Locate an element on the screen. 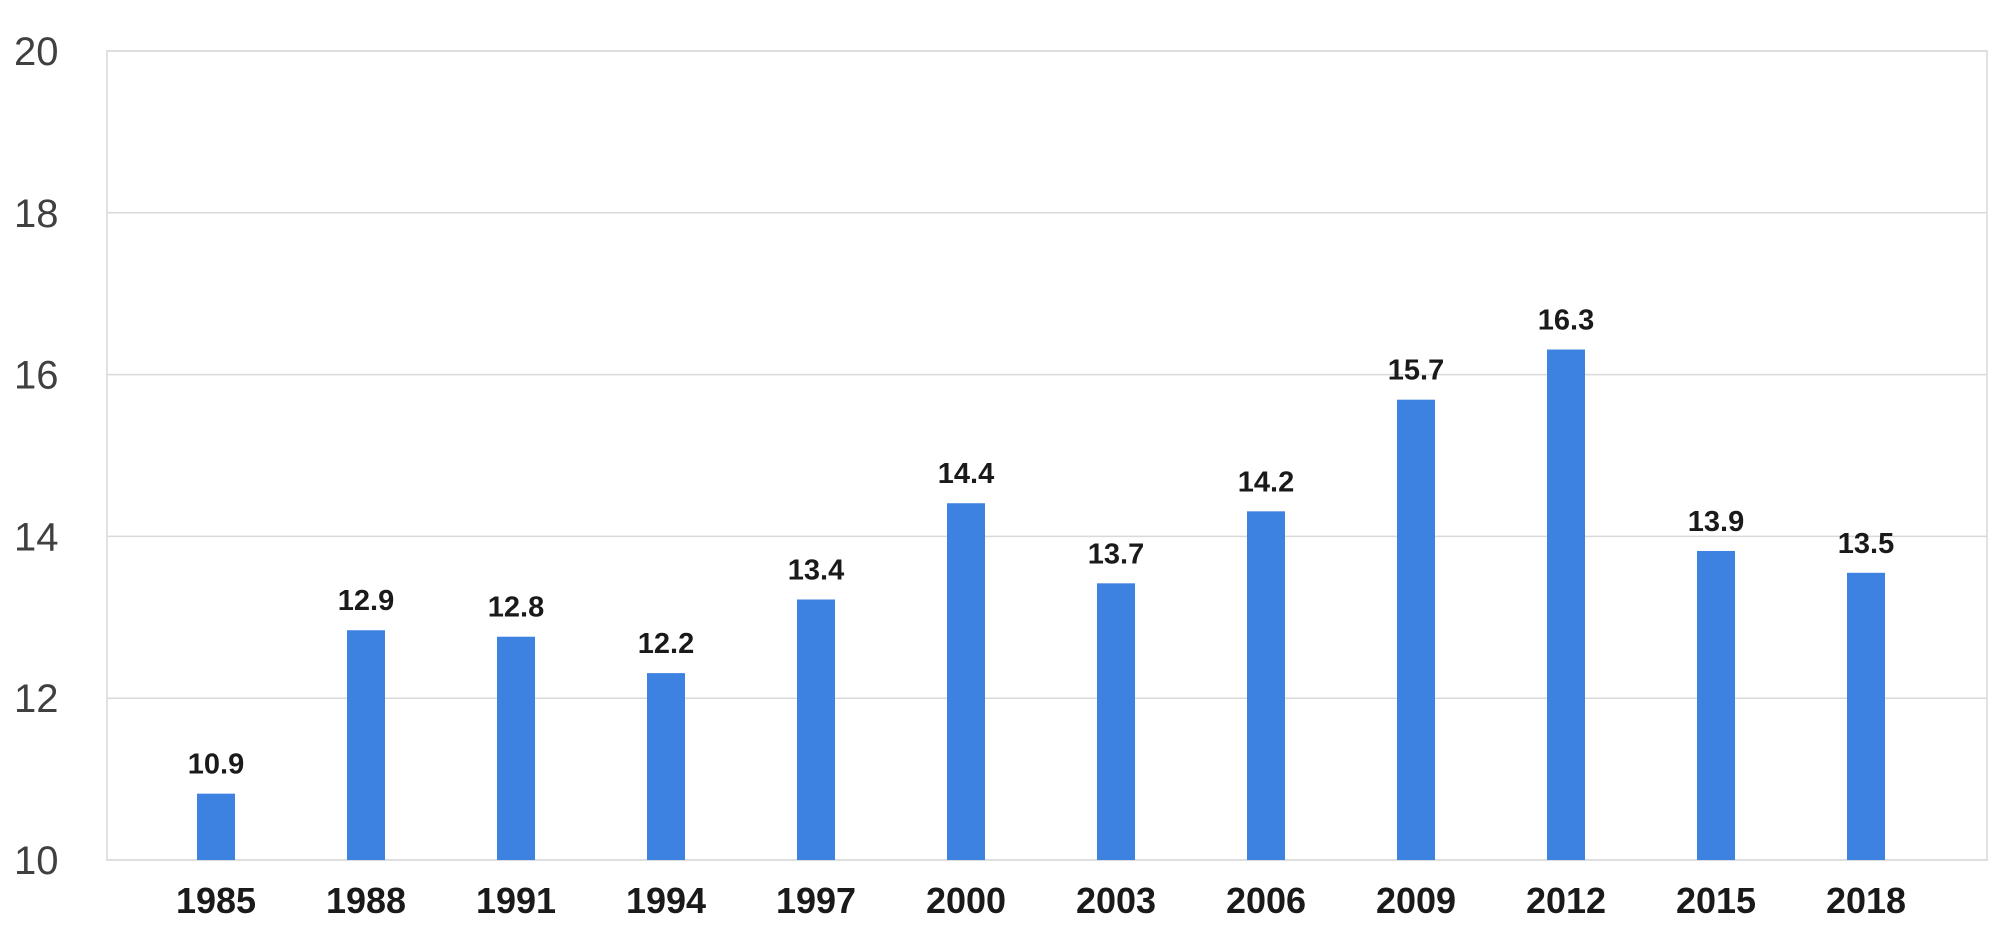 The width and height of the screenshot is (2000, 948). x-tick-label: 2003 is located at coordinates (1116, 900).